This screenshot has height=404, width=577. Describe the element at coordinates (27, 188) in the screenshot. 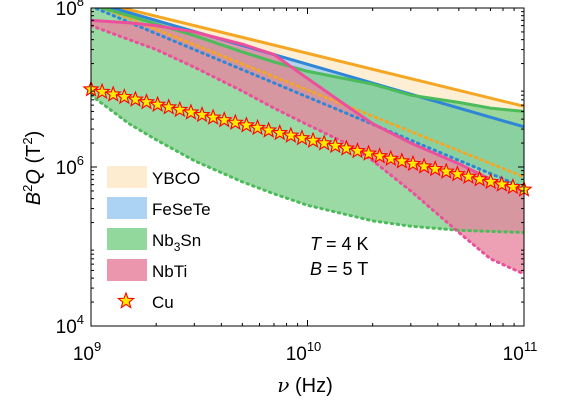

I see `y-axis-power: 2` at that location.